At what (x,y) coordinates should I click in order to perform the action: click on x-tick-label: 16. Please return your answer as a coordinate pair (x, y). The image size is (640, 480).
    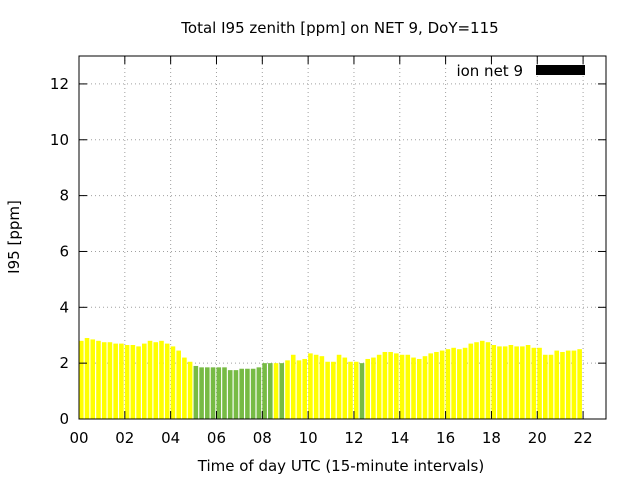
    Looking at the image, I should click on (445, 438).